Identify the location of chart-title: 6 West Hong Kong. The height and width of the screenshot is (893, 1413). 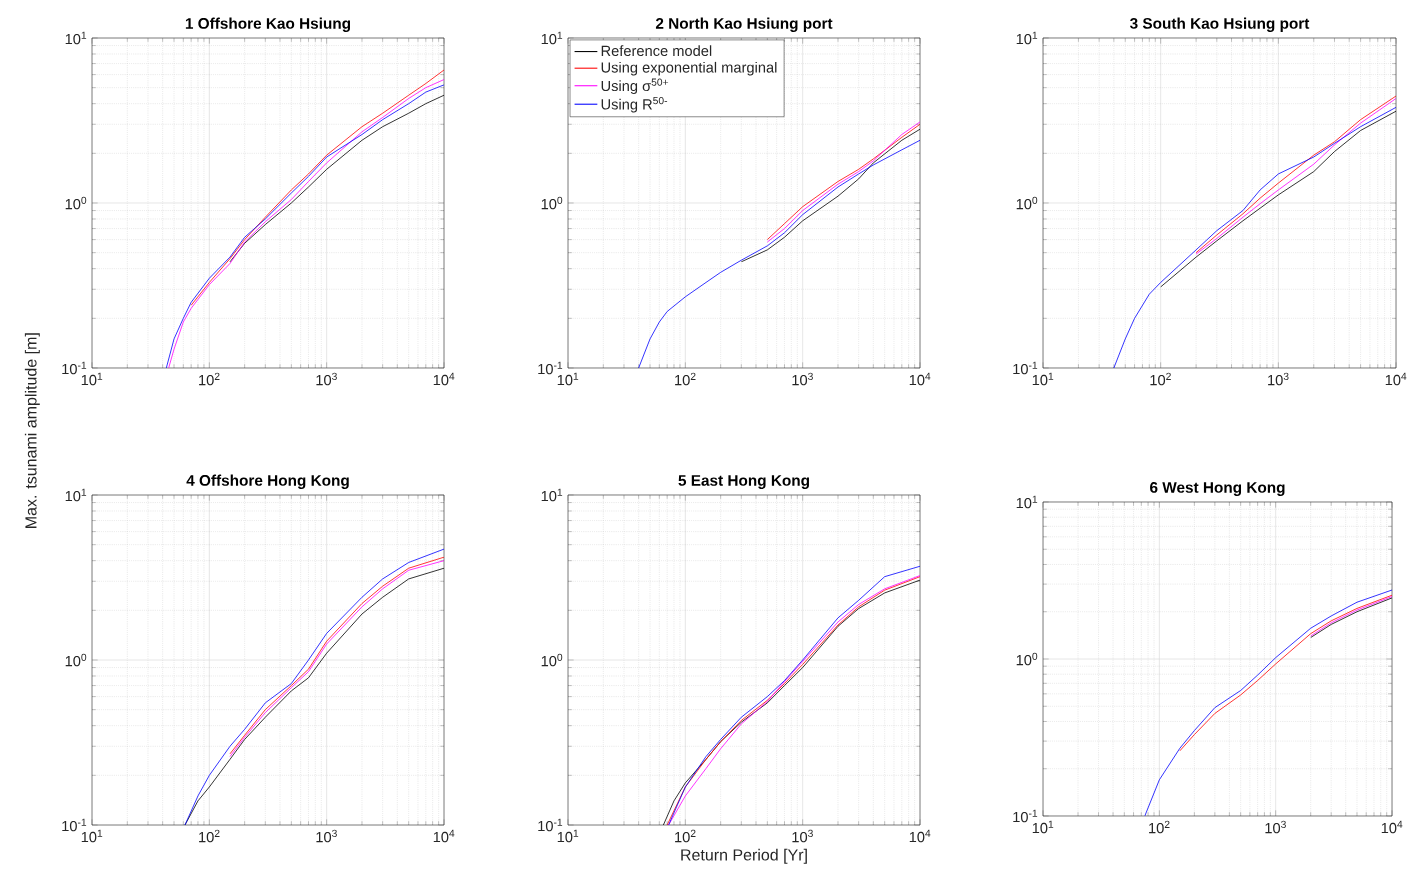
(1217, 489).